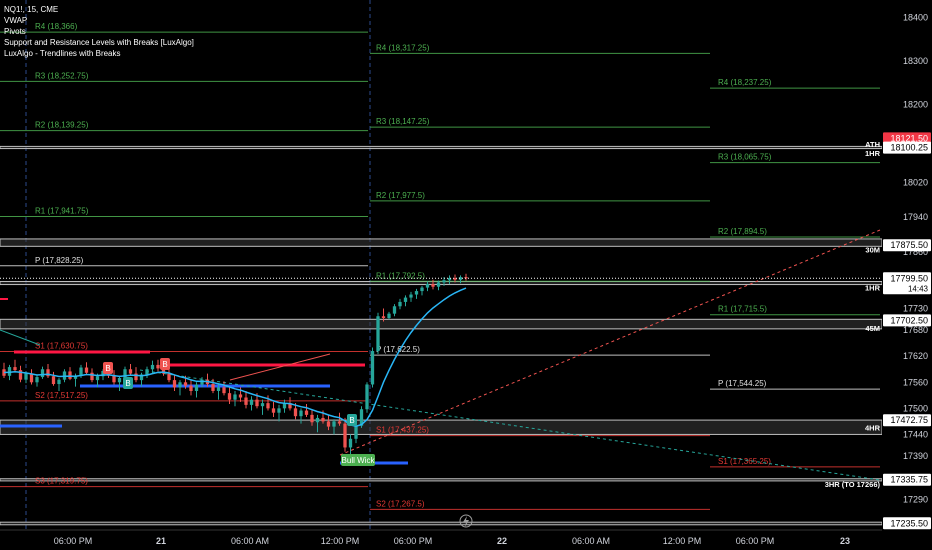 Image resolution: width=932 pixels, height=550 pixels. I want to click on price-tick: 17560, so click(915, 382).